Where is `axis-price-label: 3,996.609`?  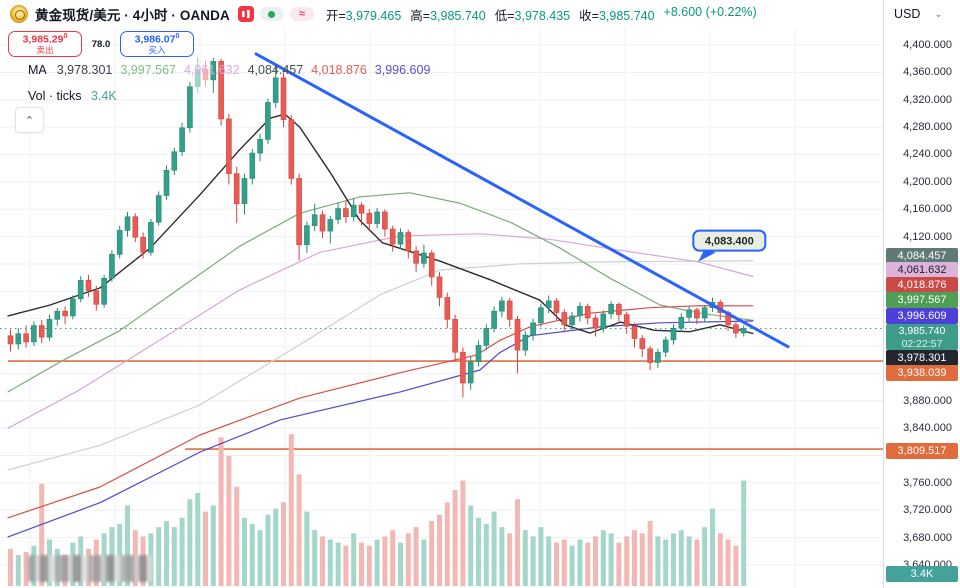
axis-price-label: 3,996.609 is located at coordinates (922, 316).